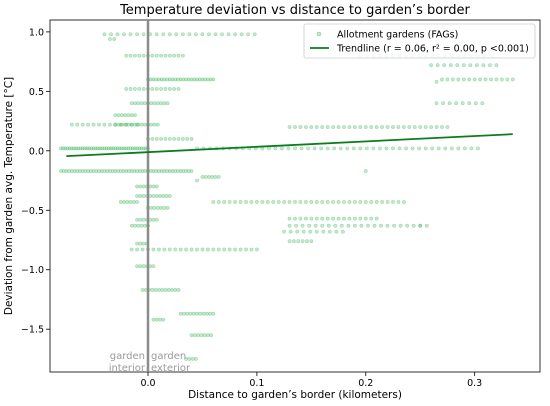  I want to click on y-tick-label: −1.0, so click(32, 270).